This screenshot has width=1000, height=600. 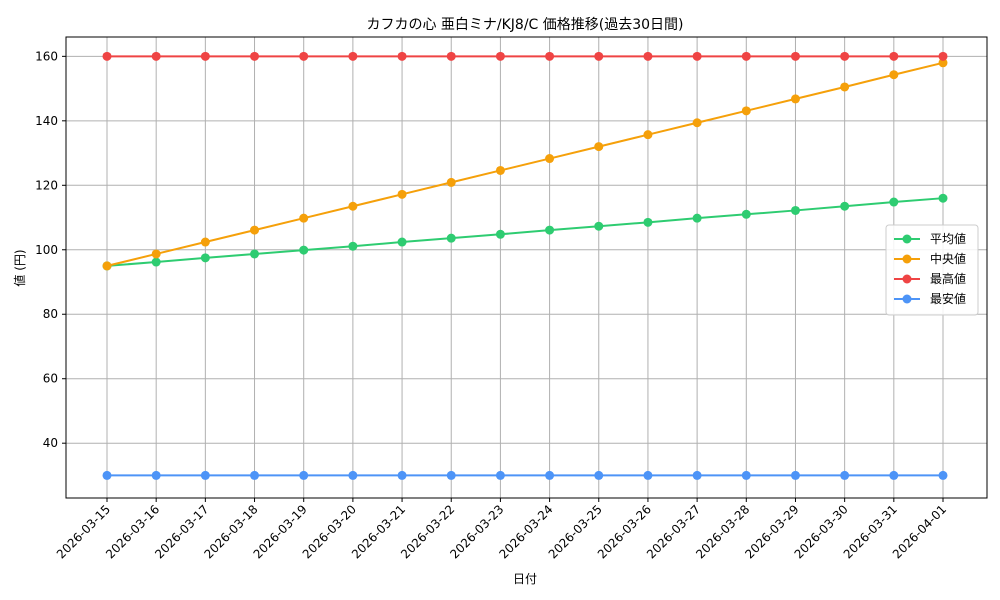 I want to click on legend-entry-label: 中央値, so click(x=948, y=258).